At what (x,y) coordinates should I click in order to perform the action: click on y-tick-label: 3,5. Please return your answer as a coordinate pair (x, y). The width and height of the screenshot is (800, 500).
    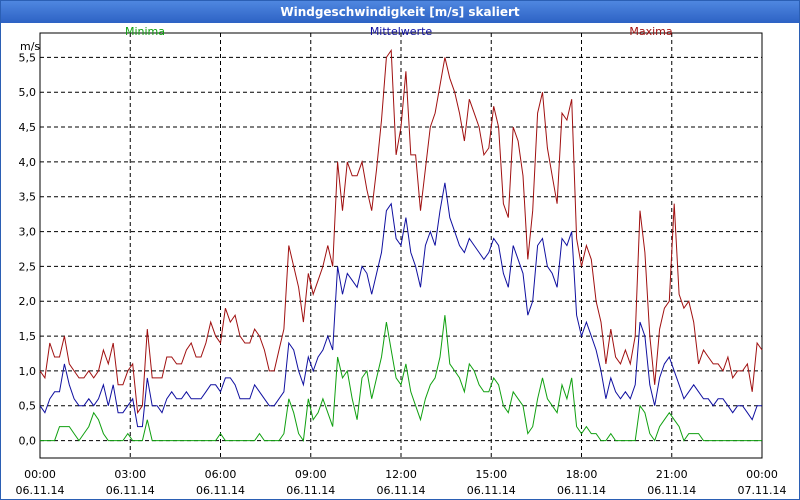
    Looking at the image, I should click on (28, 197).